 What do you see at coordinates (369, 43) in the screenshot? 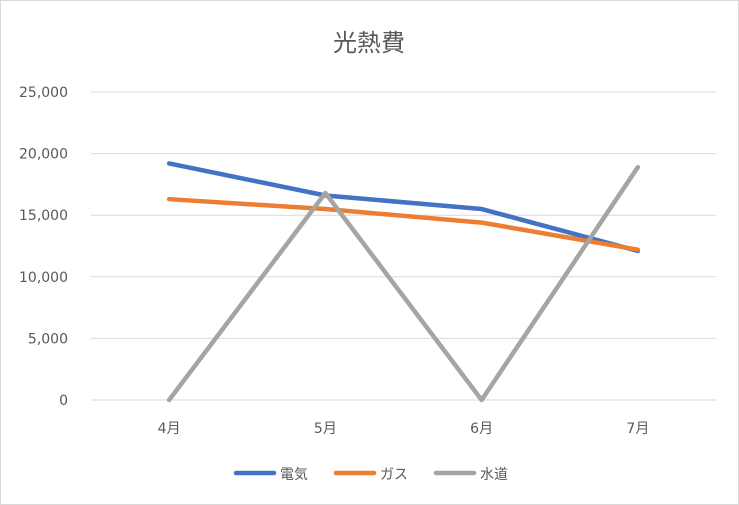
I see `chart-title: 光熱費` at bounding box center [369, 43].